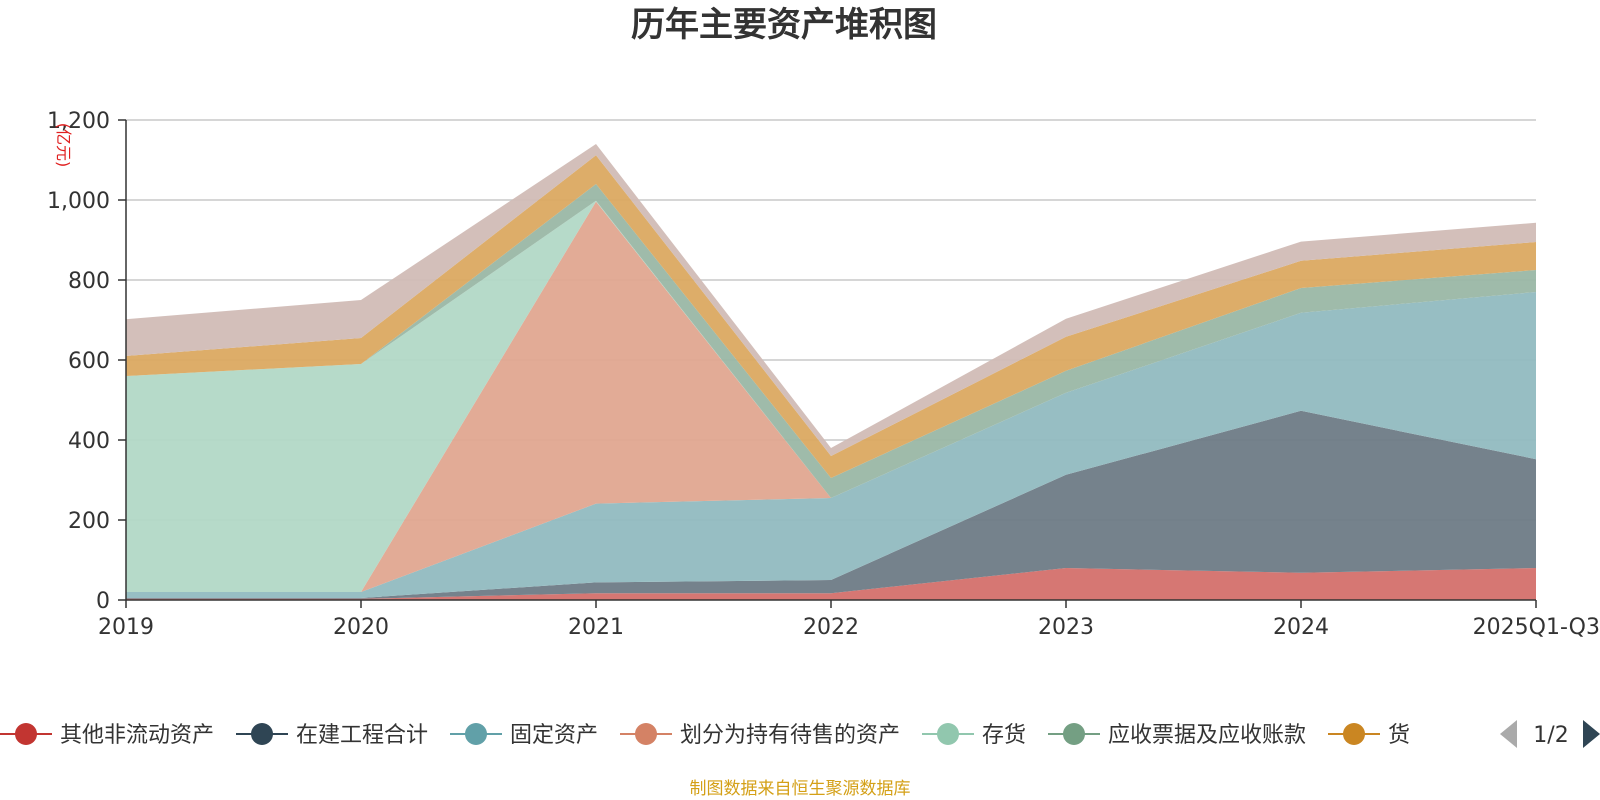  Describe the element at coordinates (790, 735) in the screenshot. I see `legend-label: 划分为持有待售的资产` at that location.